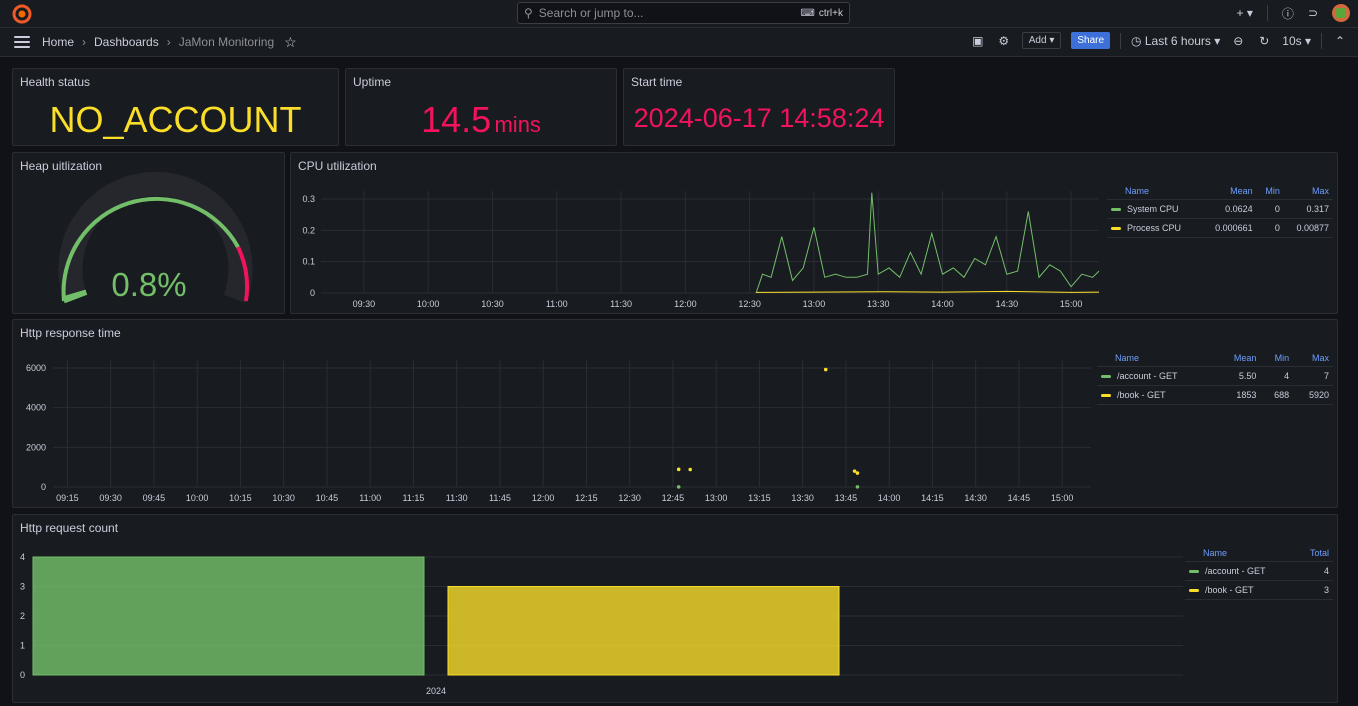 The width and height of the screenshot is (1358, 706). What do you see at coordinates (673, 498) in the screenshot?
I see `x-tick-label: 12:45` at bounding box center [673, 498].